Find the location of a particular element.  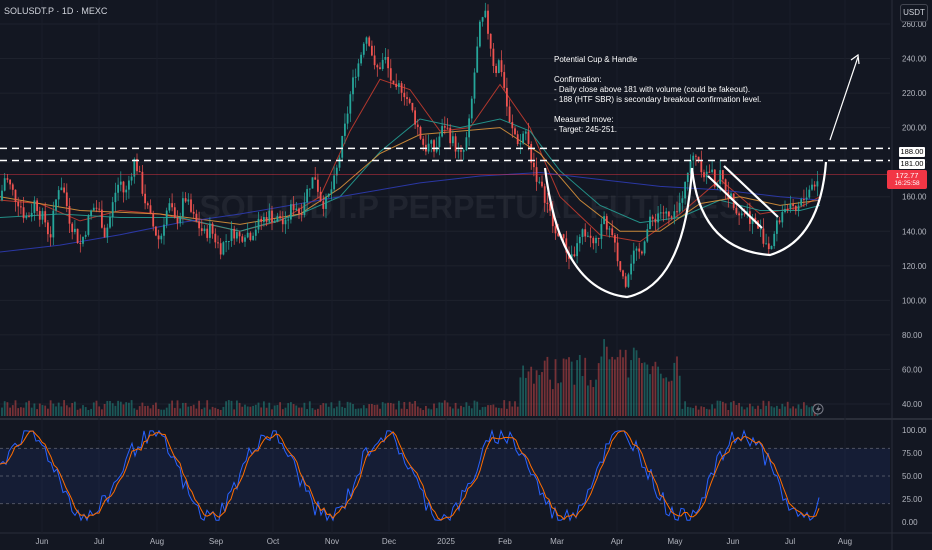

price-tick-label: 40.00 is located at coordinates (912, 404).